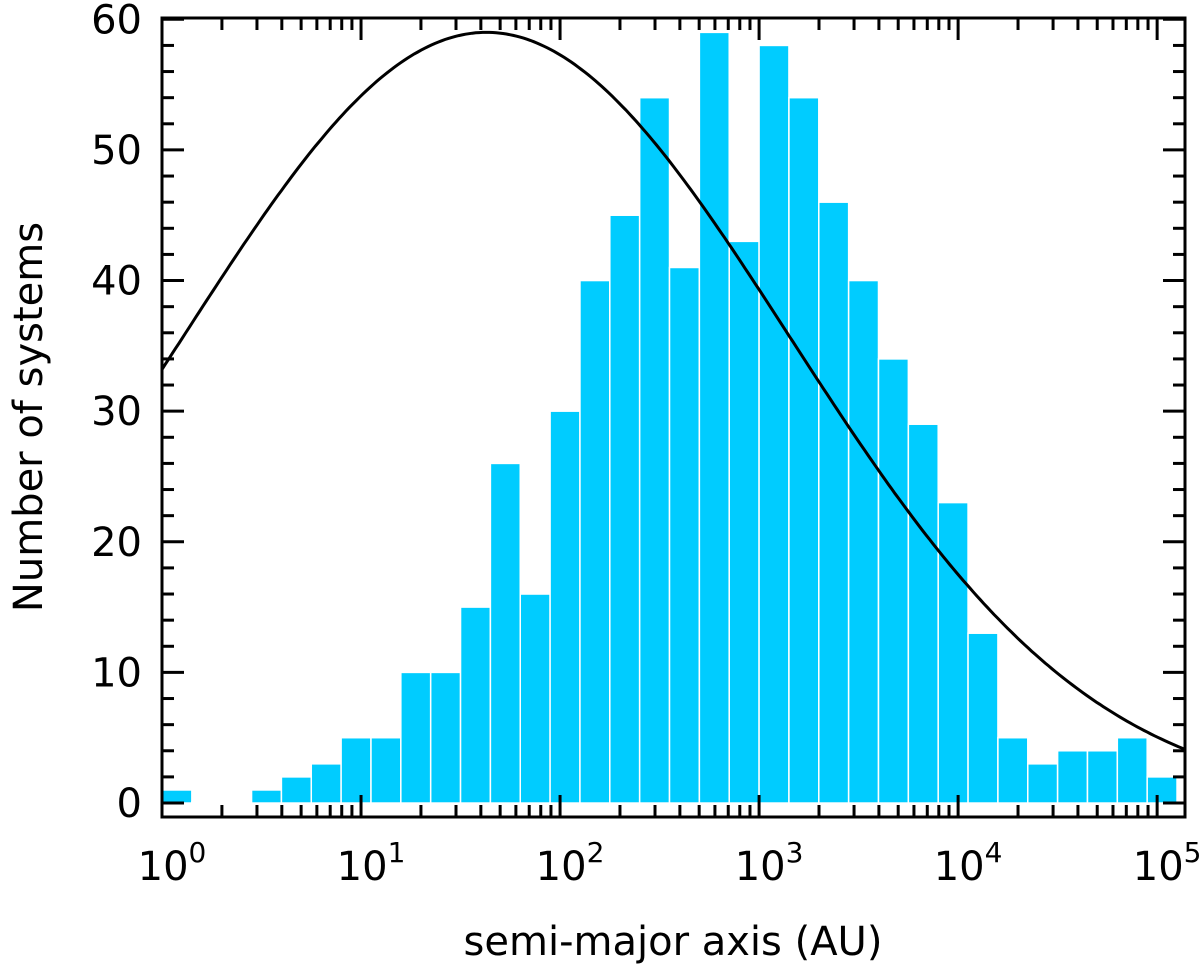 The image size is (1200, 967). What do you see at coordinates (172, 863) in the screenshot?
I see `x-tick-label: 10⁰` at bounding box center [172, 863].